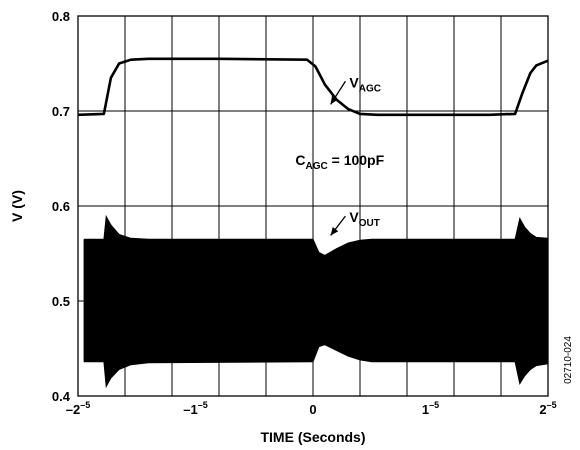 The width and height of the screenshot is (580, 450). I want to click on y-tick-labels: 0.4 0.5 0.6 0.7 0.8, so click(61, 206).